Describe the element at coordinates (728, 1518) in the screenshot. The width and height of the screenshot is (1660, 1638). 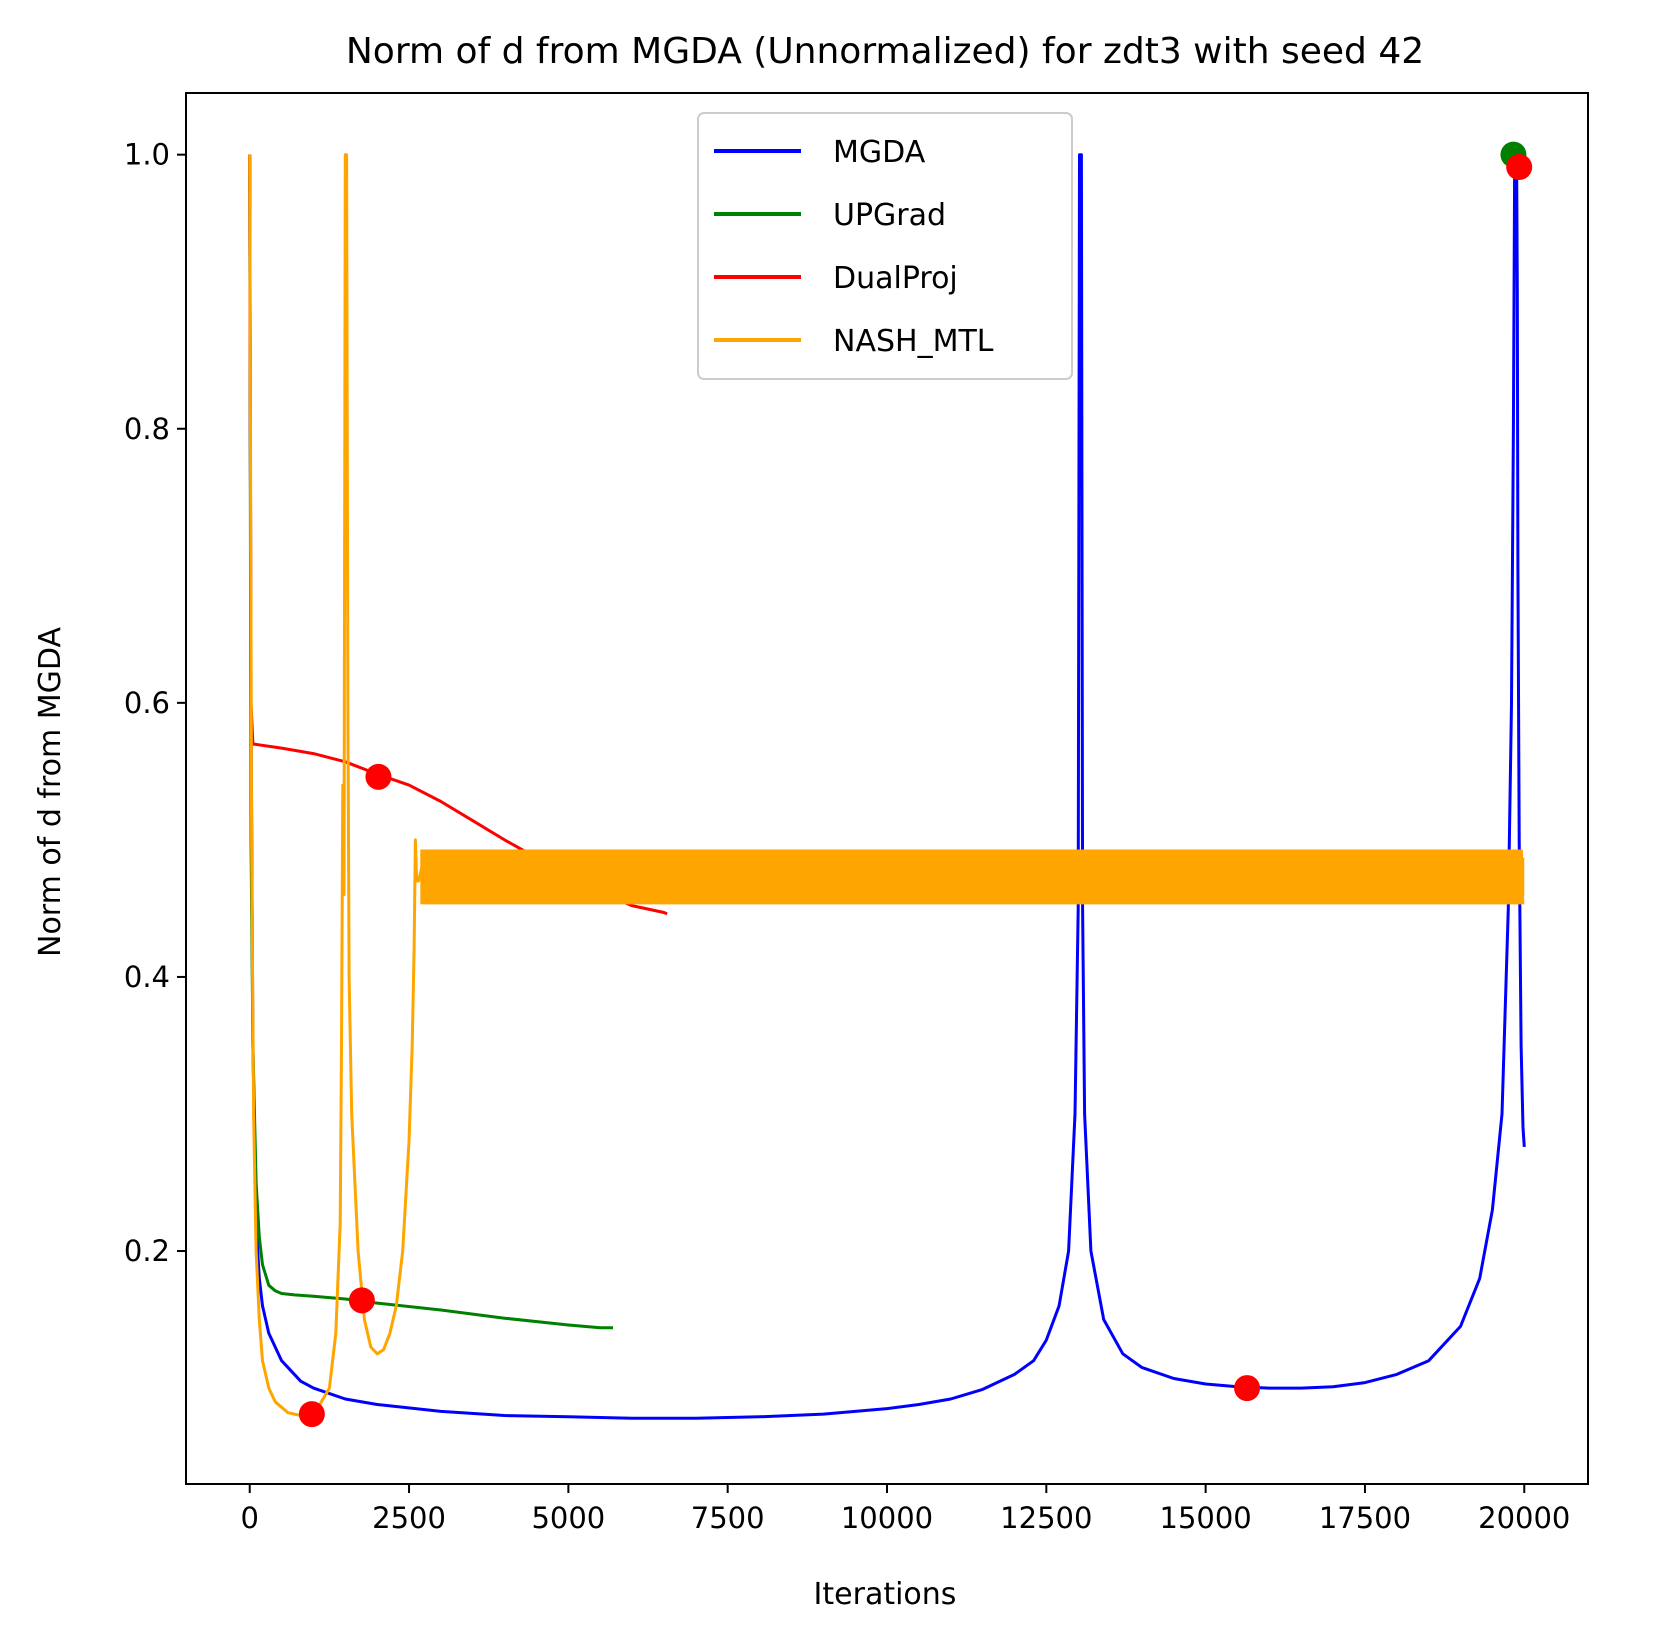
I see `x-tick-label: 7500` at that location.